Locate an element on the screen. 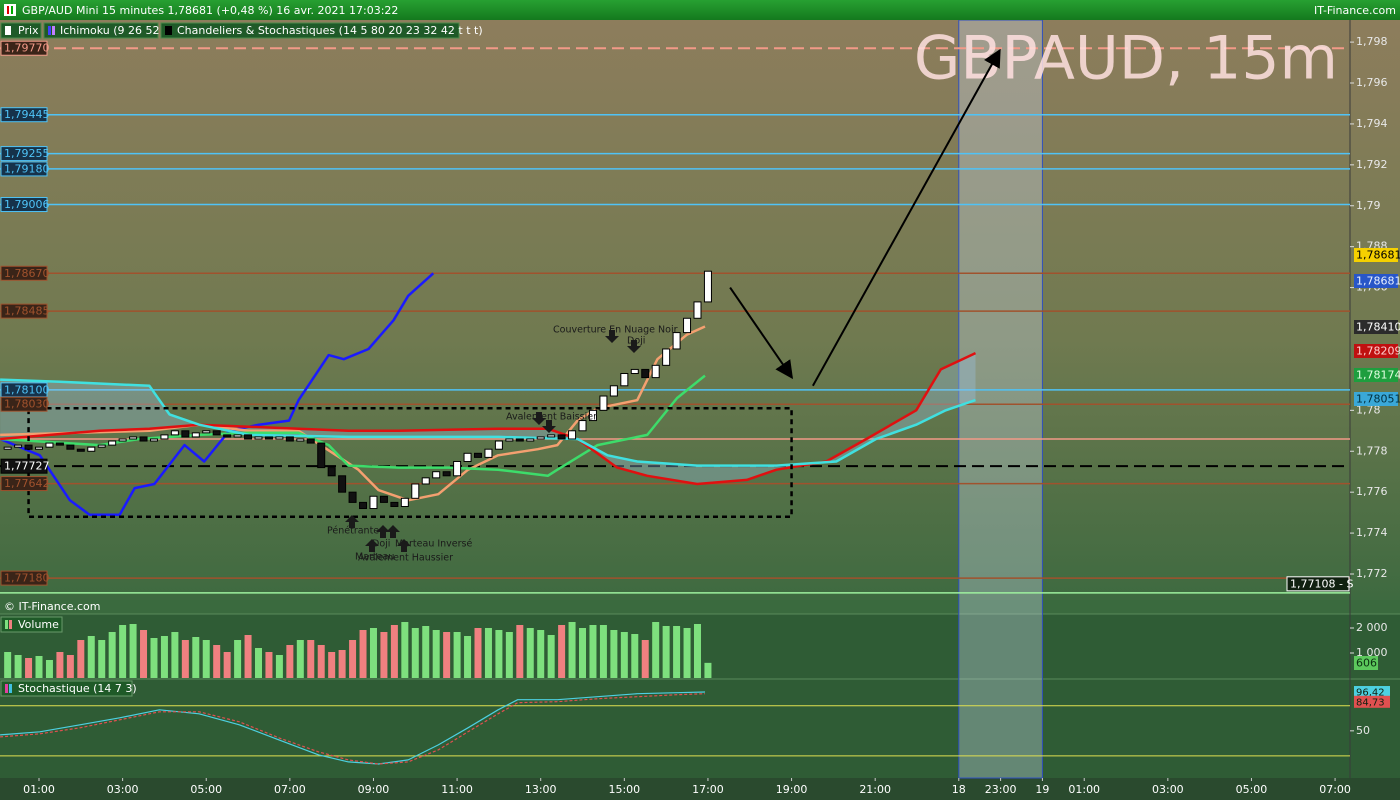 This screenshot has height=800, width=1400. x-tick-label: 19:00 is located at coordinates (792, 789).